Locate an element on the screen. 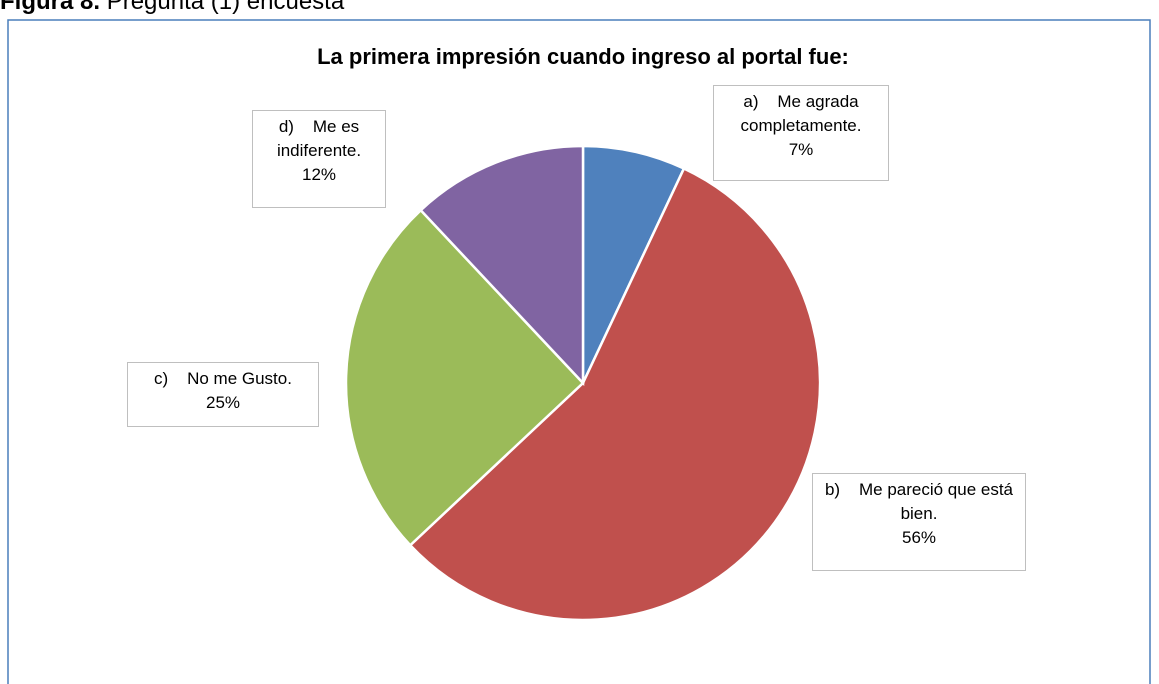  data-label: a) Me agrada completamente. 7% is located at coordinates (801, 133).